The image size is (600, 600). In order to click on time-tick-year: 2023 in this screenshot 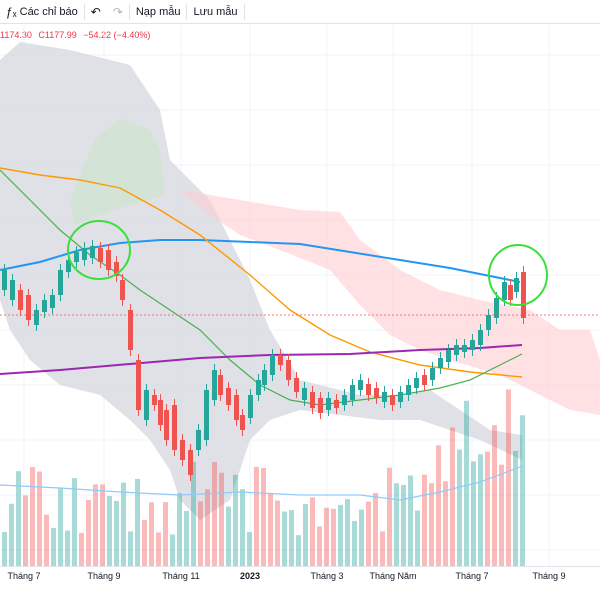, I will do `click(250, 576)`.